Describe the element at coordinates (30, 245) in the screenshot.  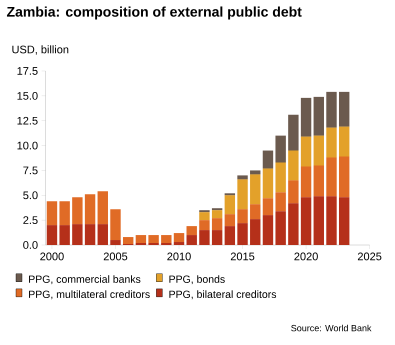
I see `y-tick-label: 0.0` at that location.